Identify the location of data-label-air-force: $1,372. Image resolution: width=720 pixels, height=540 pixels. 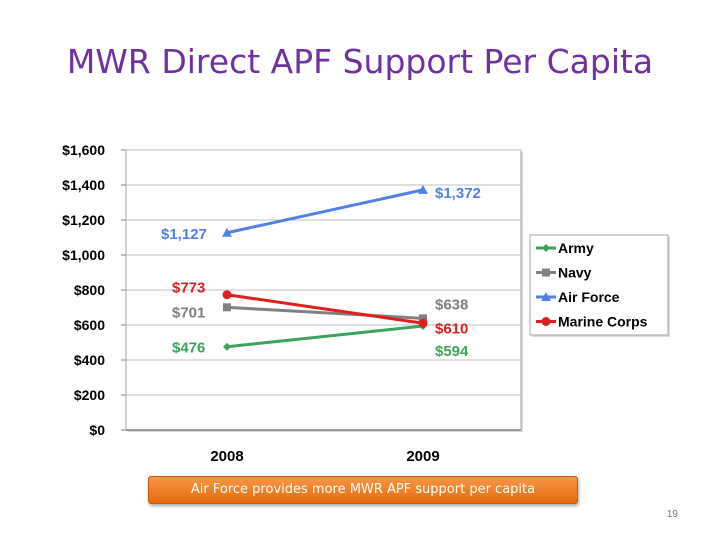
(458, 193).